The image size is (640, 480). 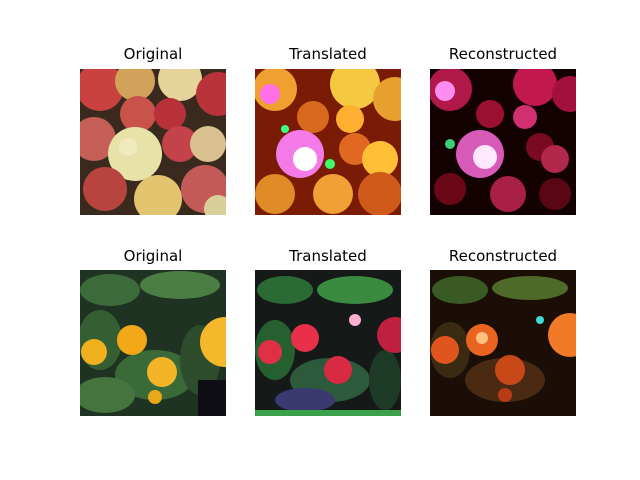 What do you see at coordinates (328, 343) in the screenshot?
I see `translated-oranges-image` at bounding box center [328, 343].